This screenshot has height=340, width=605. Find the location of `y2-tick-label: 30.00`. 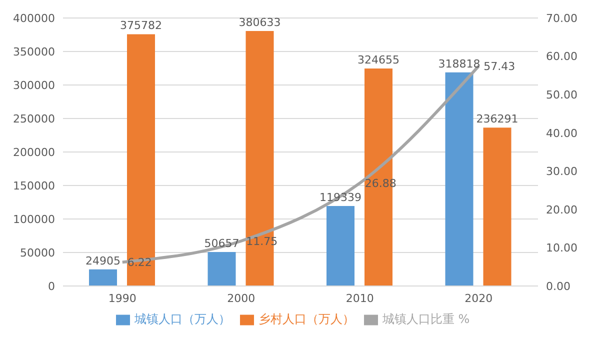

y2-tick-label: 30.00 is located at coordinates (562, 171).